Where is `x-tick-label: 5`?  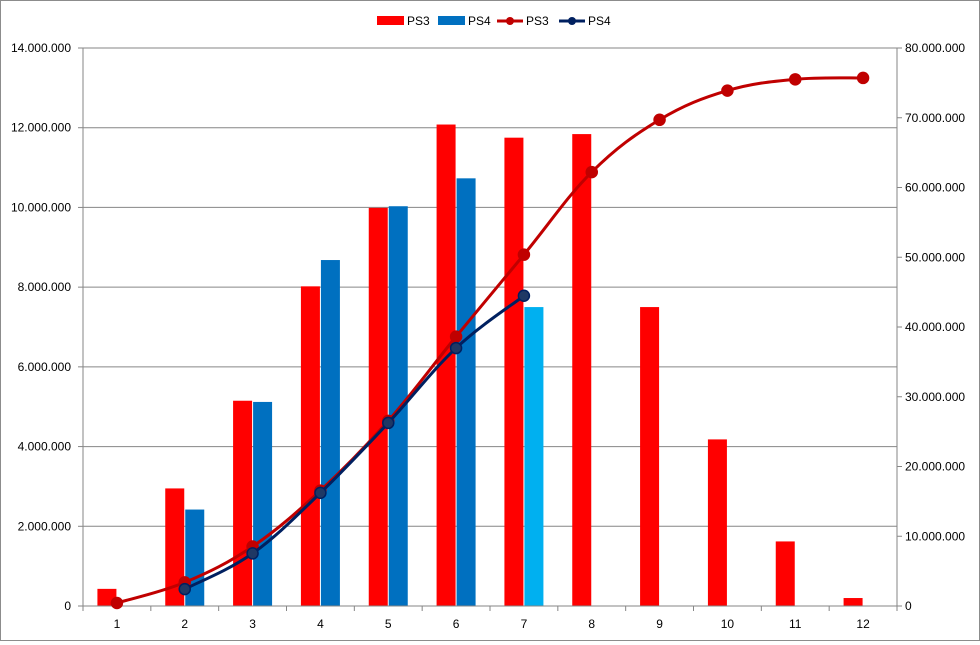 x-tick-label: 5 is located at coordinates (388, 624).